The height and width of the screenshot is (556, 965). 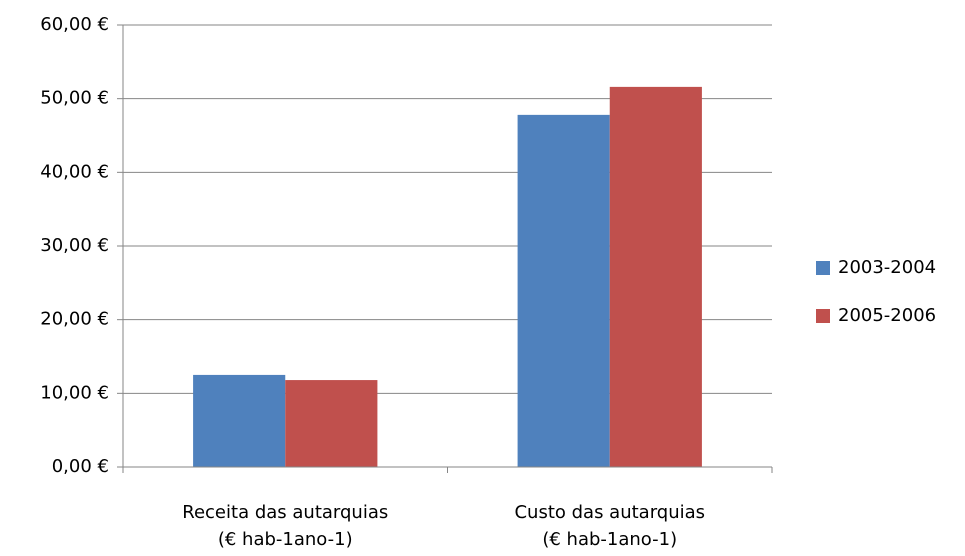 What do you see at coordinates (285, 512) in the screenshot?
I see `x-tick-label: Receita das autarquias` at bounding box center [285, 512].